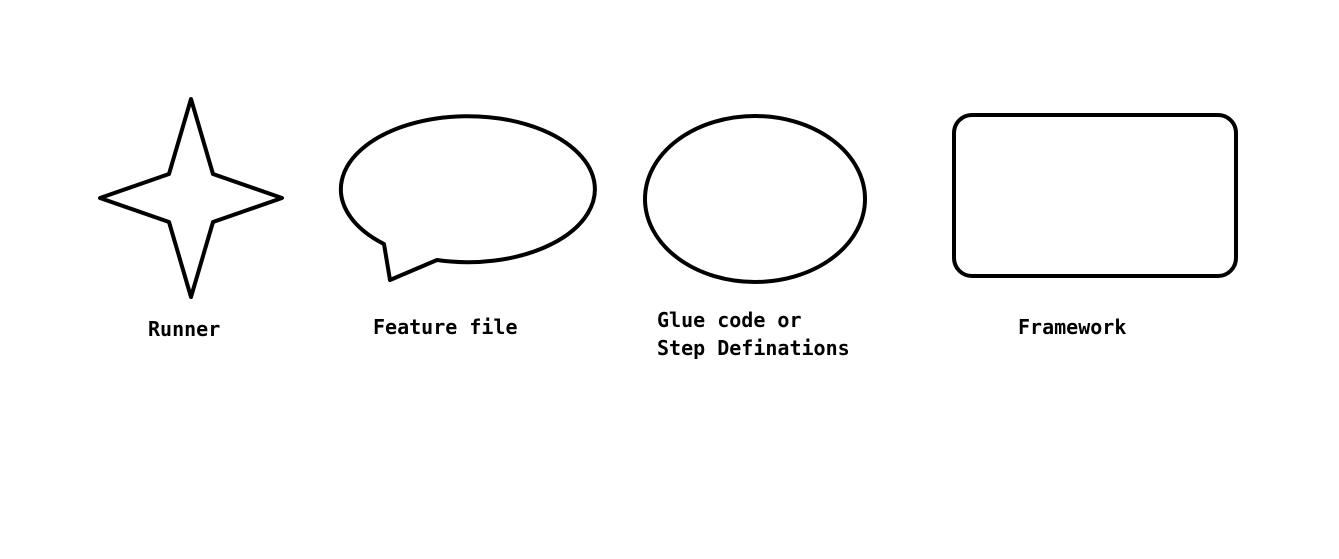 Image resolution: width=1339 pixels, height=559 pixels. What do you see at coordinates (753, 334) in the screenshot?
I see `glue-code-label: Glue code or Step Definations` at bounding box center [753, 334].